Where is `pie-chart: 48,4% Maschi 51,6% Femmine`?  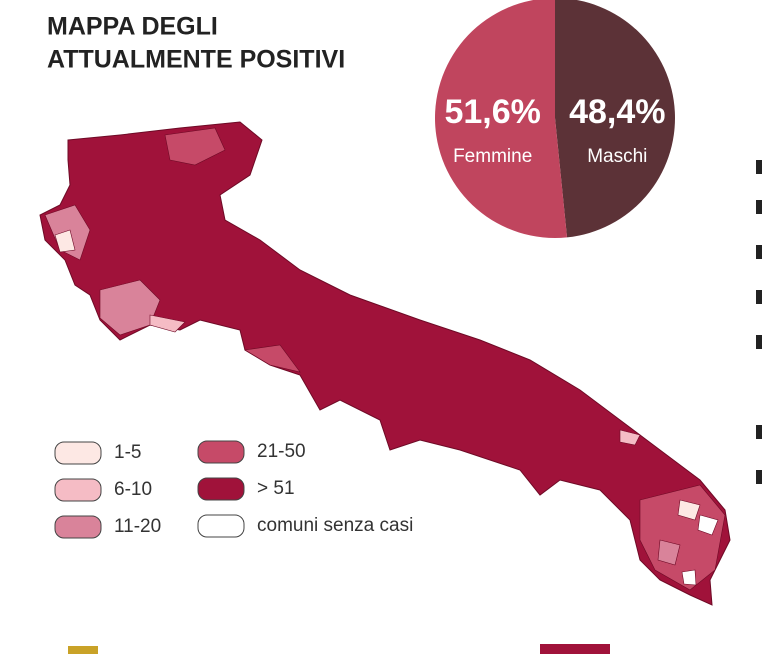
pie-chart: 48,4% Maschi 51,6% Femmine is located at coordinates (555, 119).